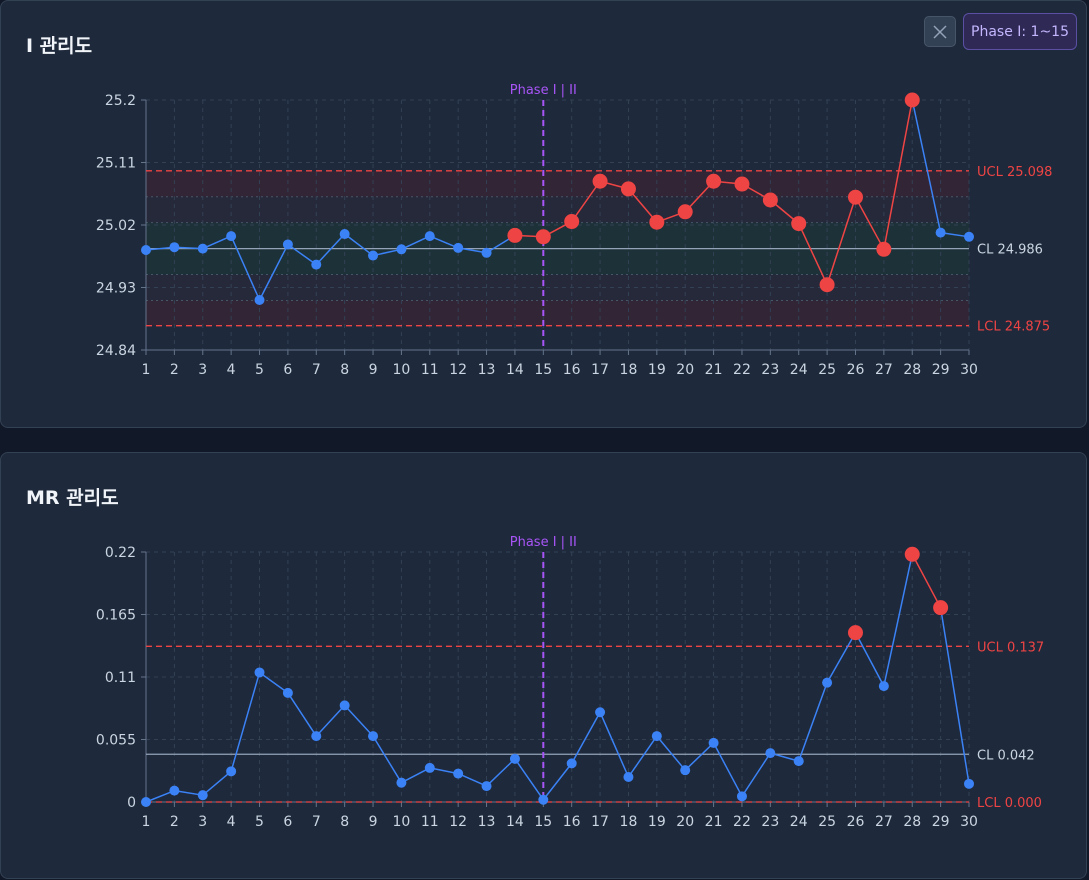 The image size is (1089, 880). I want to click on close-icon, so click(940, 31).